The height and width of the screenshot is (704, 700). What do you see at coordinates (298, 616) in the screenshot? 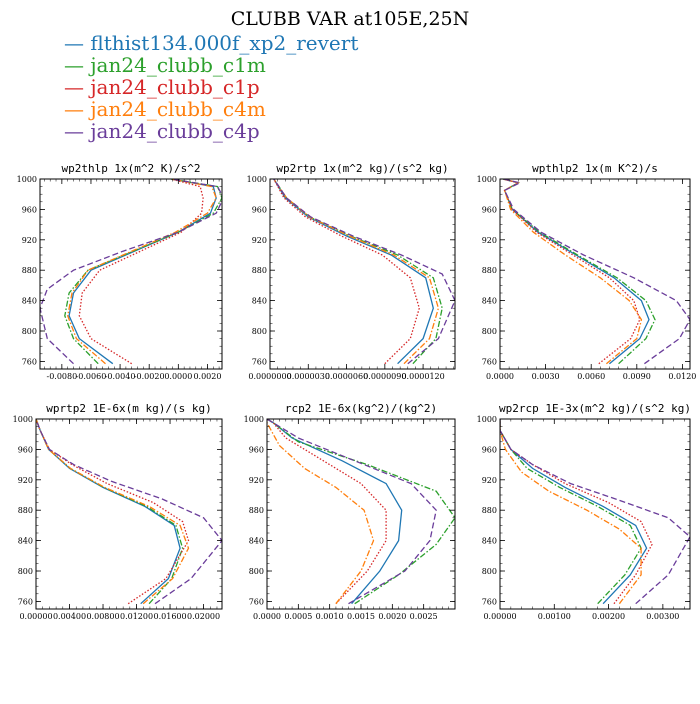
I see `x-tick-label: 0.0005` at bounding box center [298, 616].